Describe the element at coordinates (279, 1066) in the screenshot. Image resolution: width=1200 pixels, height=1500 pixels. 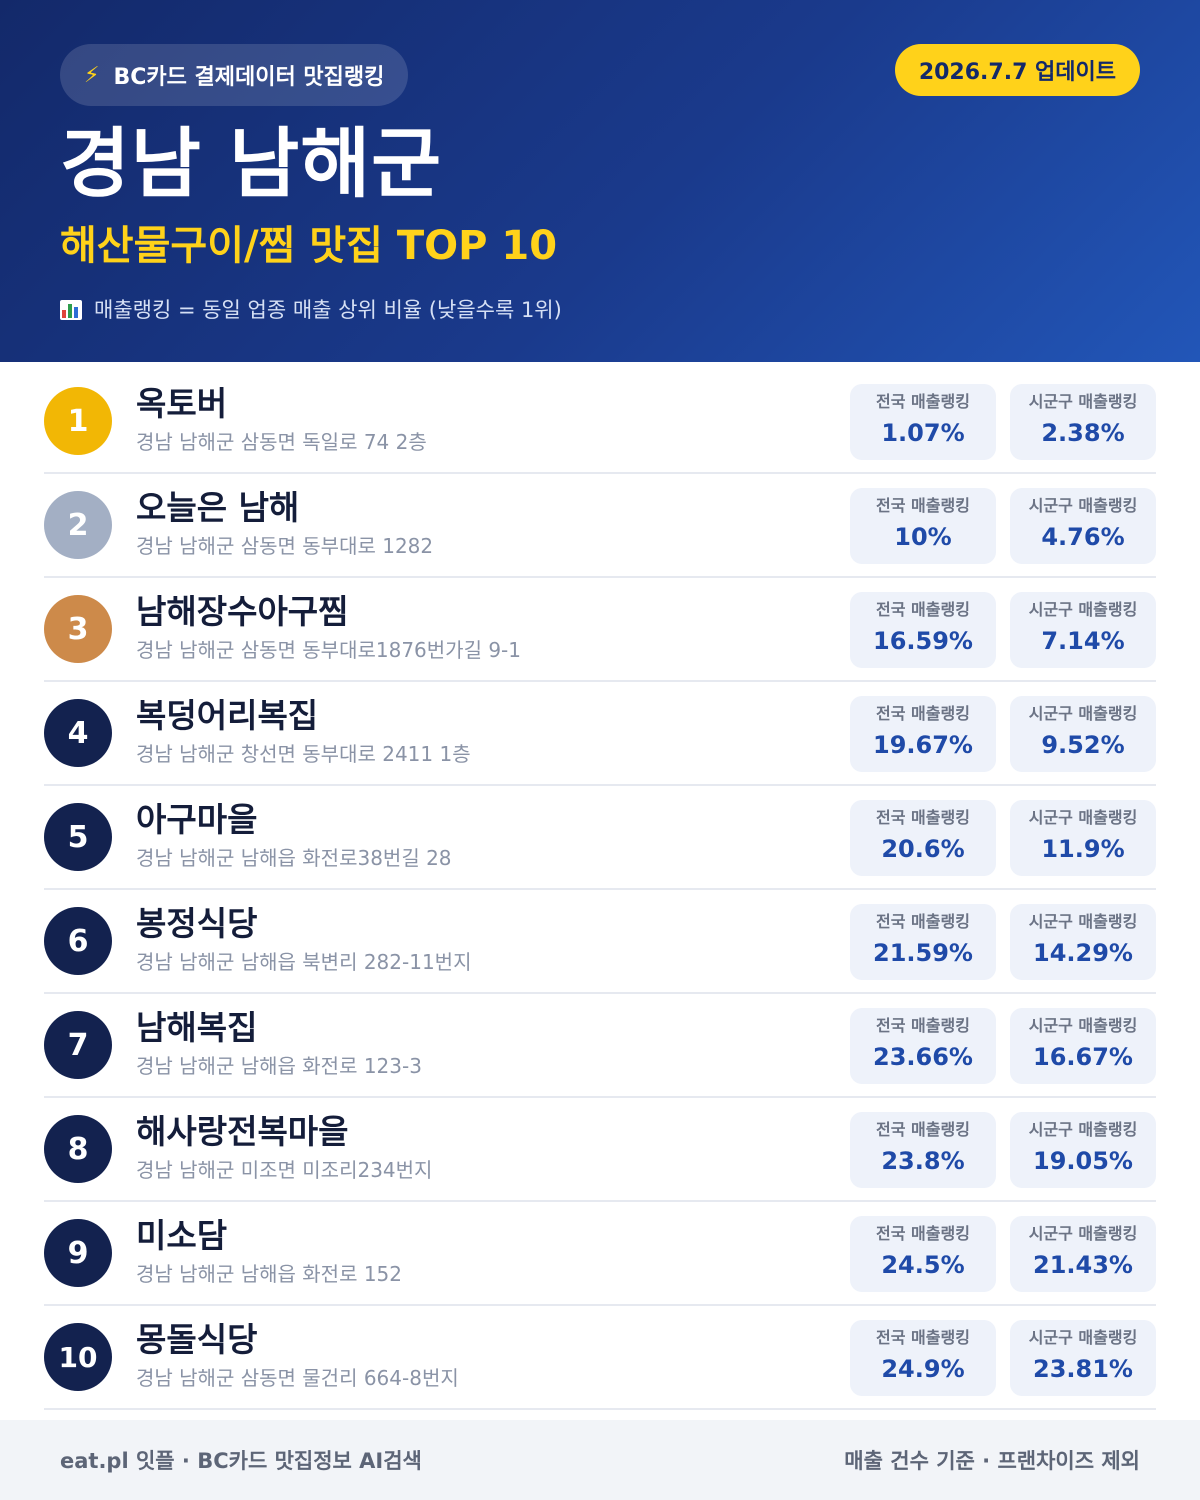
I see `restaurant-address: 경남 남해군 남해읍 화전로 123-3` at that location.